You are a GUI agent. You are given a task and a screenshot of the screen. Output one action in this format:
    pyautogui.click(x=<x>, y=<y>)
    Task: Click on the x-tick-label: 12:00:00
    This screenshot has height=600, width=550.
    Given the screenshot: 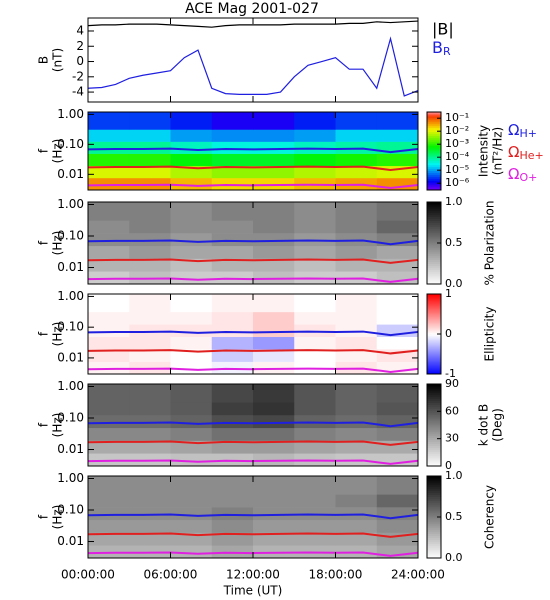 What is the action you would take?
    pyautogui.click(x=253, y=575)
    